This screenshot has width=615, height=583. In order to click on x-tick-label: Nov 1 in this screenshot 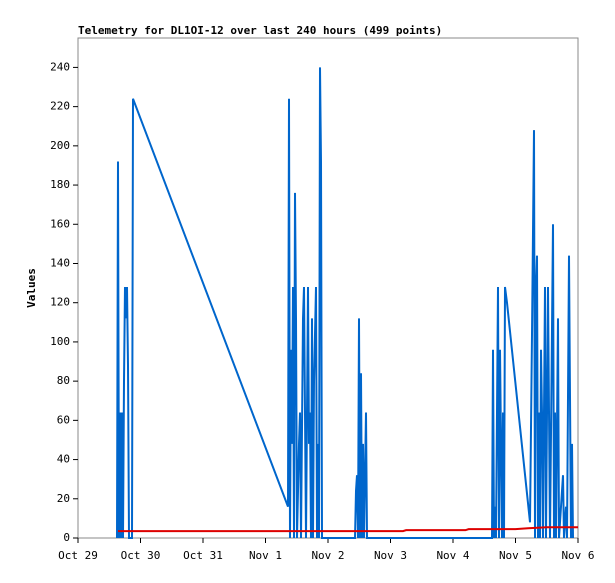, I will do `click(265, 555)`.